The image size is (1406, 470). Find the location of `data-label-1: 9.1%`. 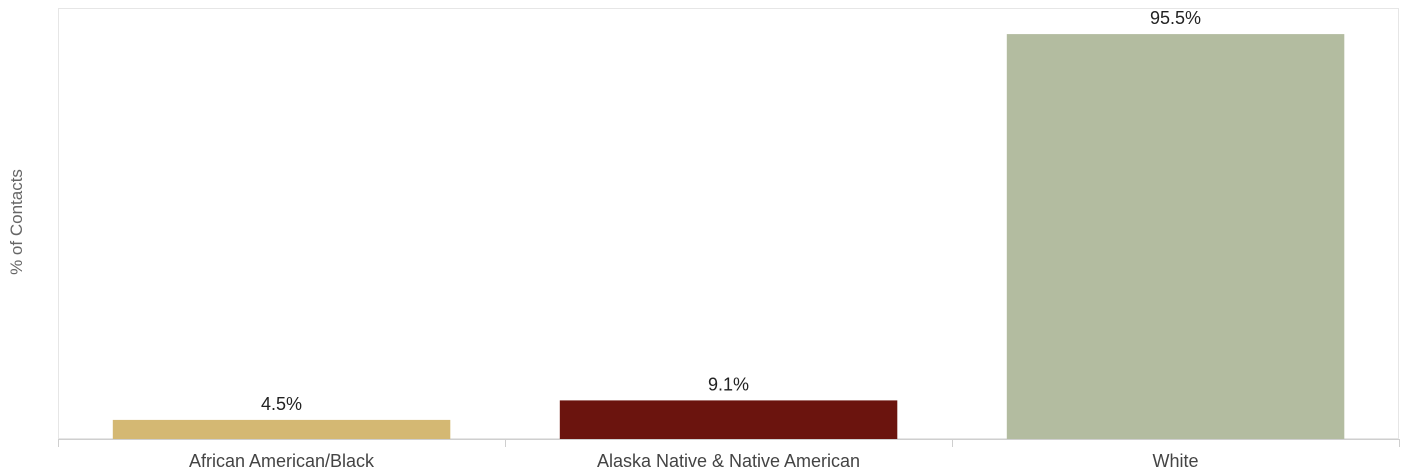

data-label-1: 9.1% is located at coordinates (728, 384).